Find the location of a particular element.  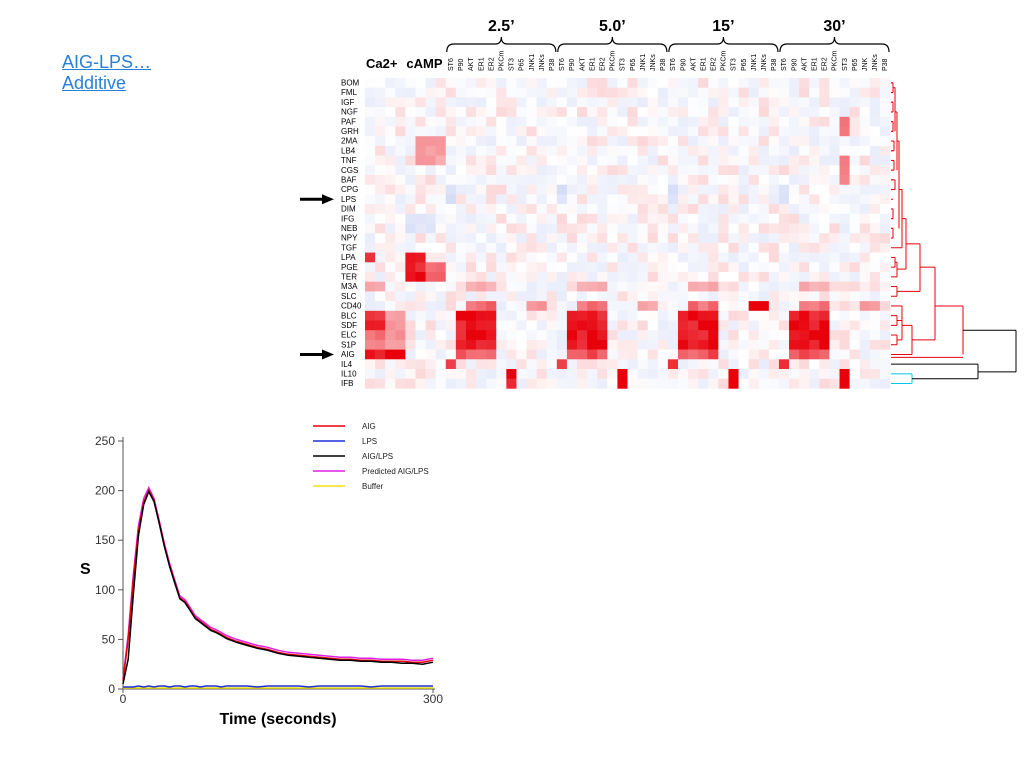

column-label: P65 is located at coordinates (522, 64).